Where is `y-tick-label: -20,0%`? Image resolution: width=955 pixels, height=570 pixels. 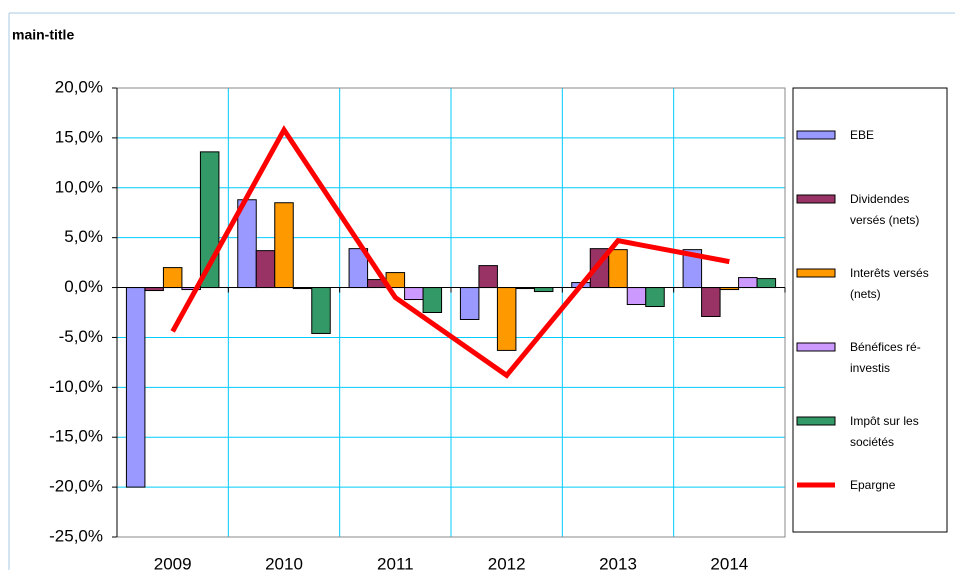
y-tick-label: -20,0% is located at coordinates (76, 486).